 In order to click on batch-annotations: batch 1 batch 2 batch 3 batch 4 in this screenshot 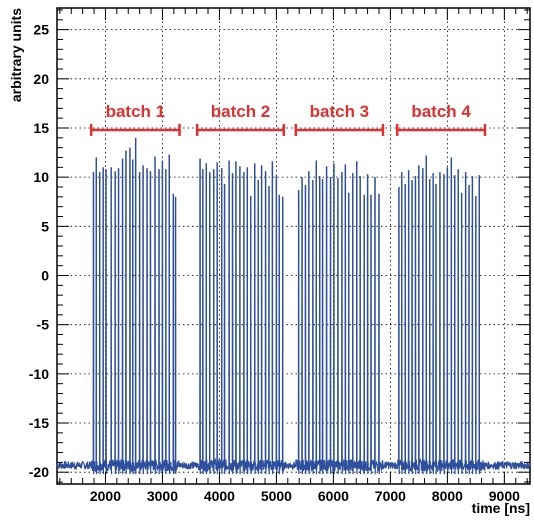, I will do `click(288, 119)`.